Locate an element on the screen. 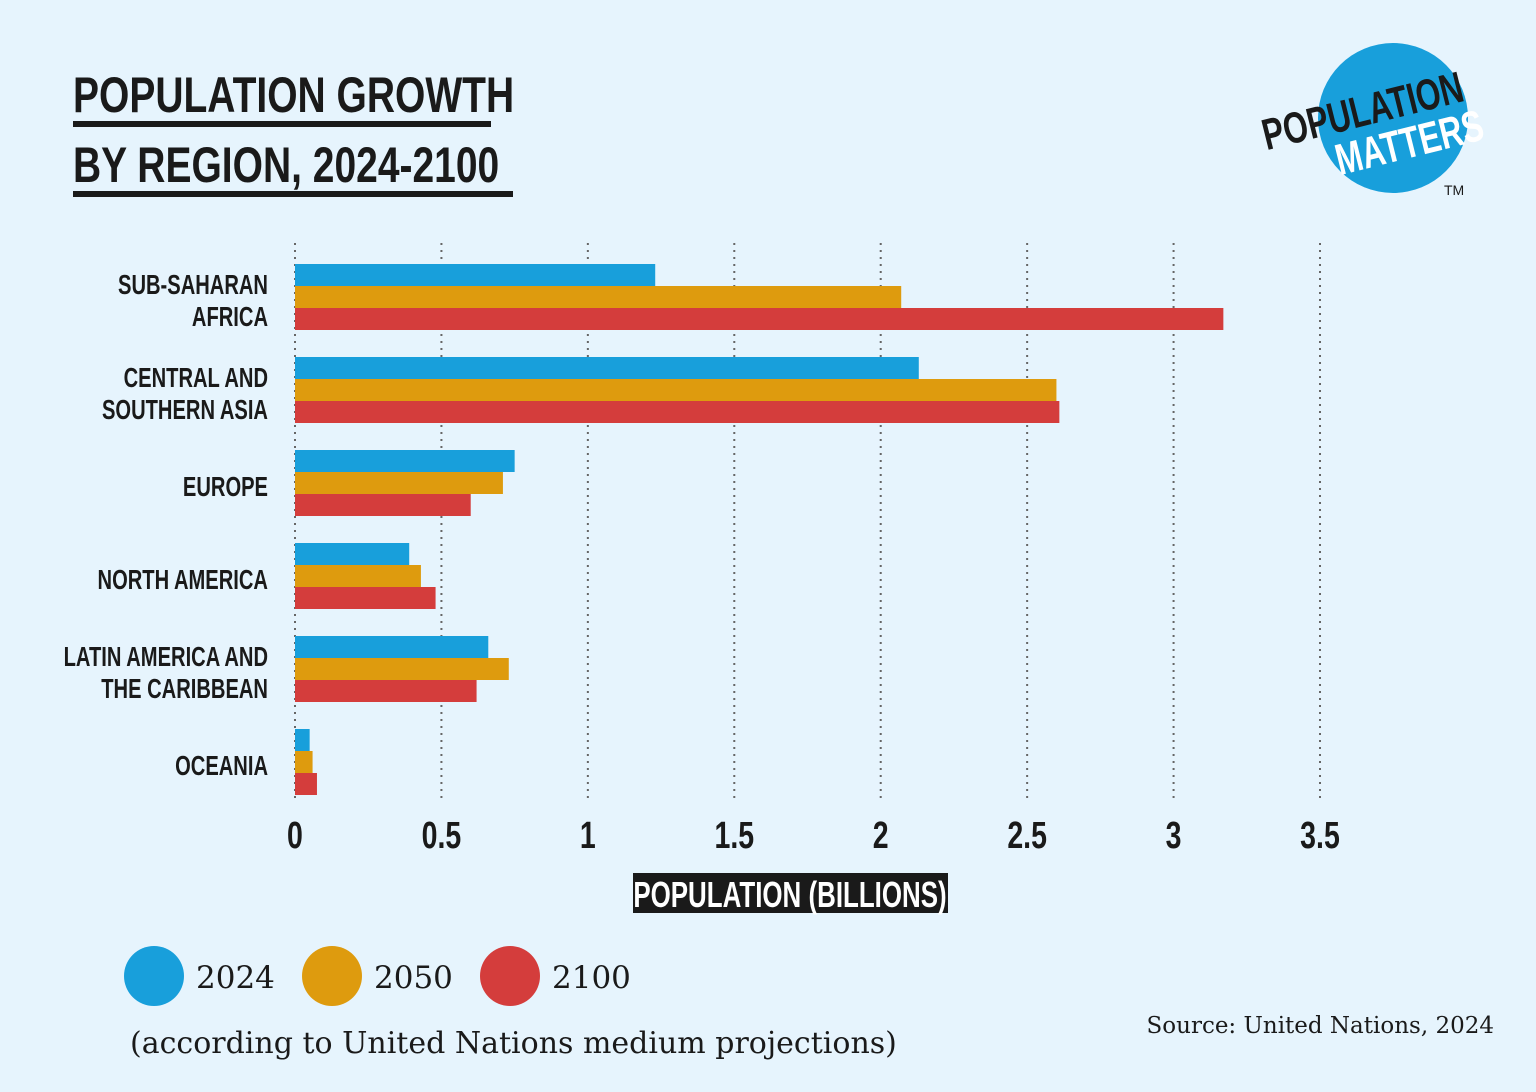 This screenshot has height=1092, width=1536. category-label: AFRICA is located at coordinates (230, 317).